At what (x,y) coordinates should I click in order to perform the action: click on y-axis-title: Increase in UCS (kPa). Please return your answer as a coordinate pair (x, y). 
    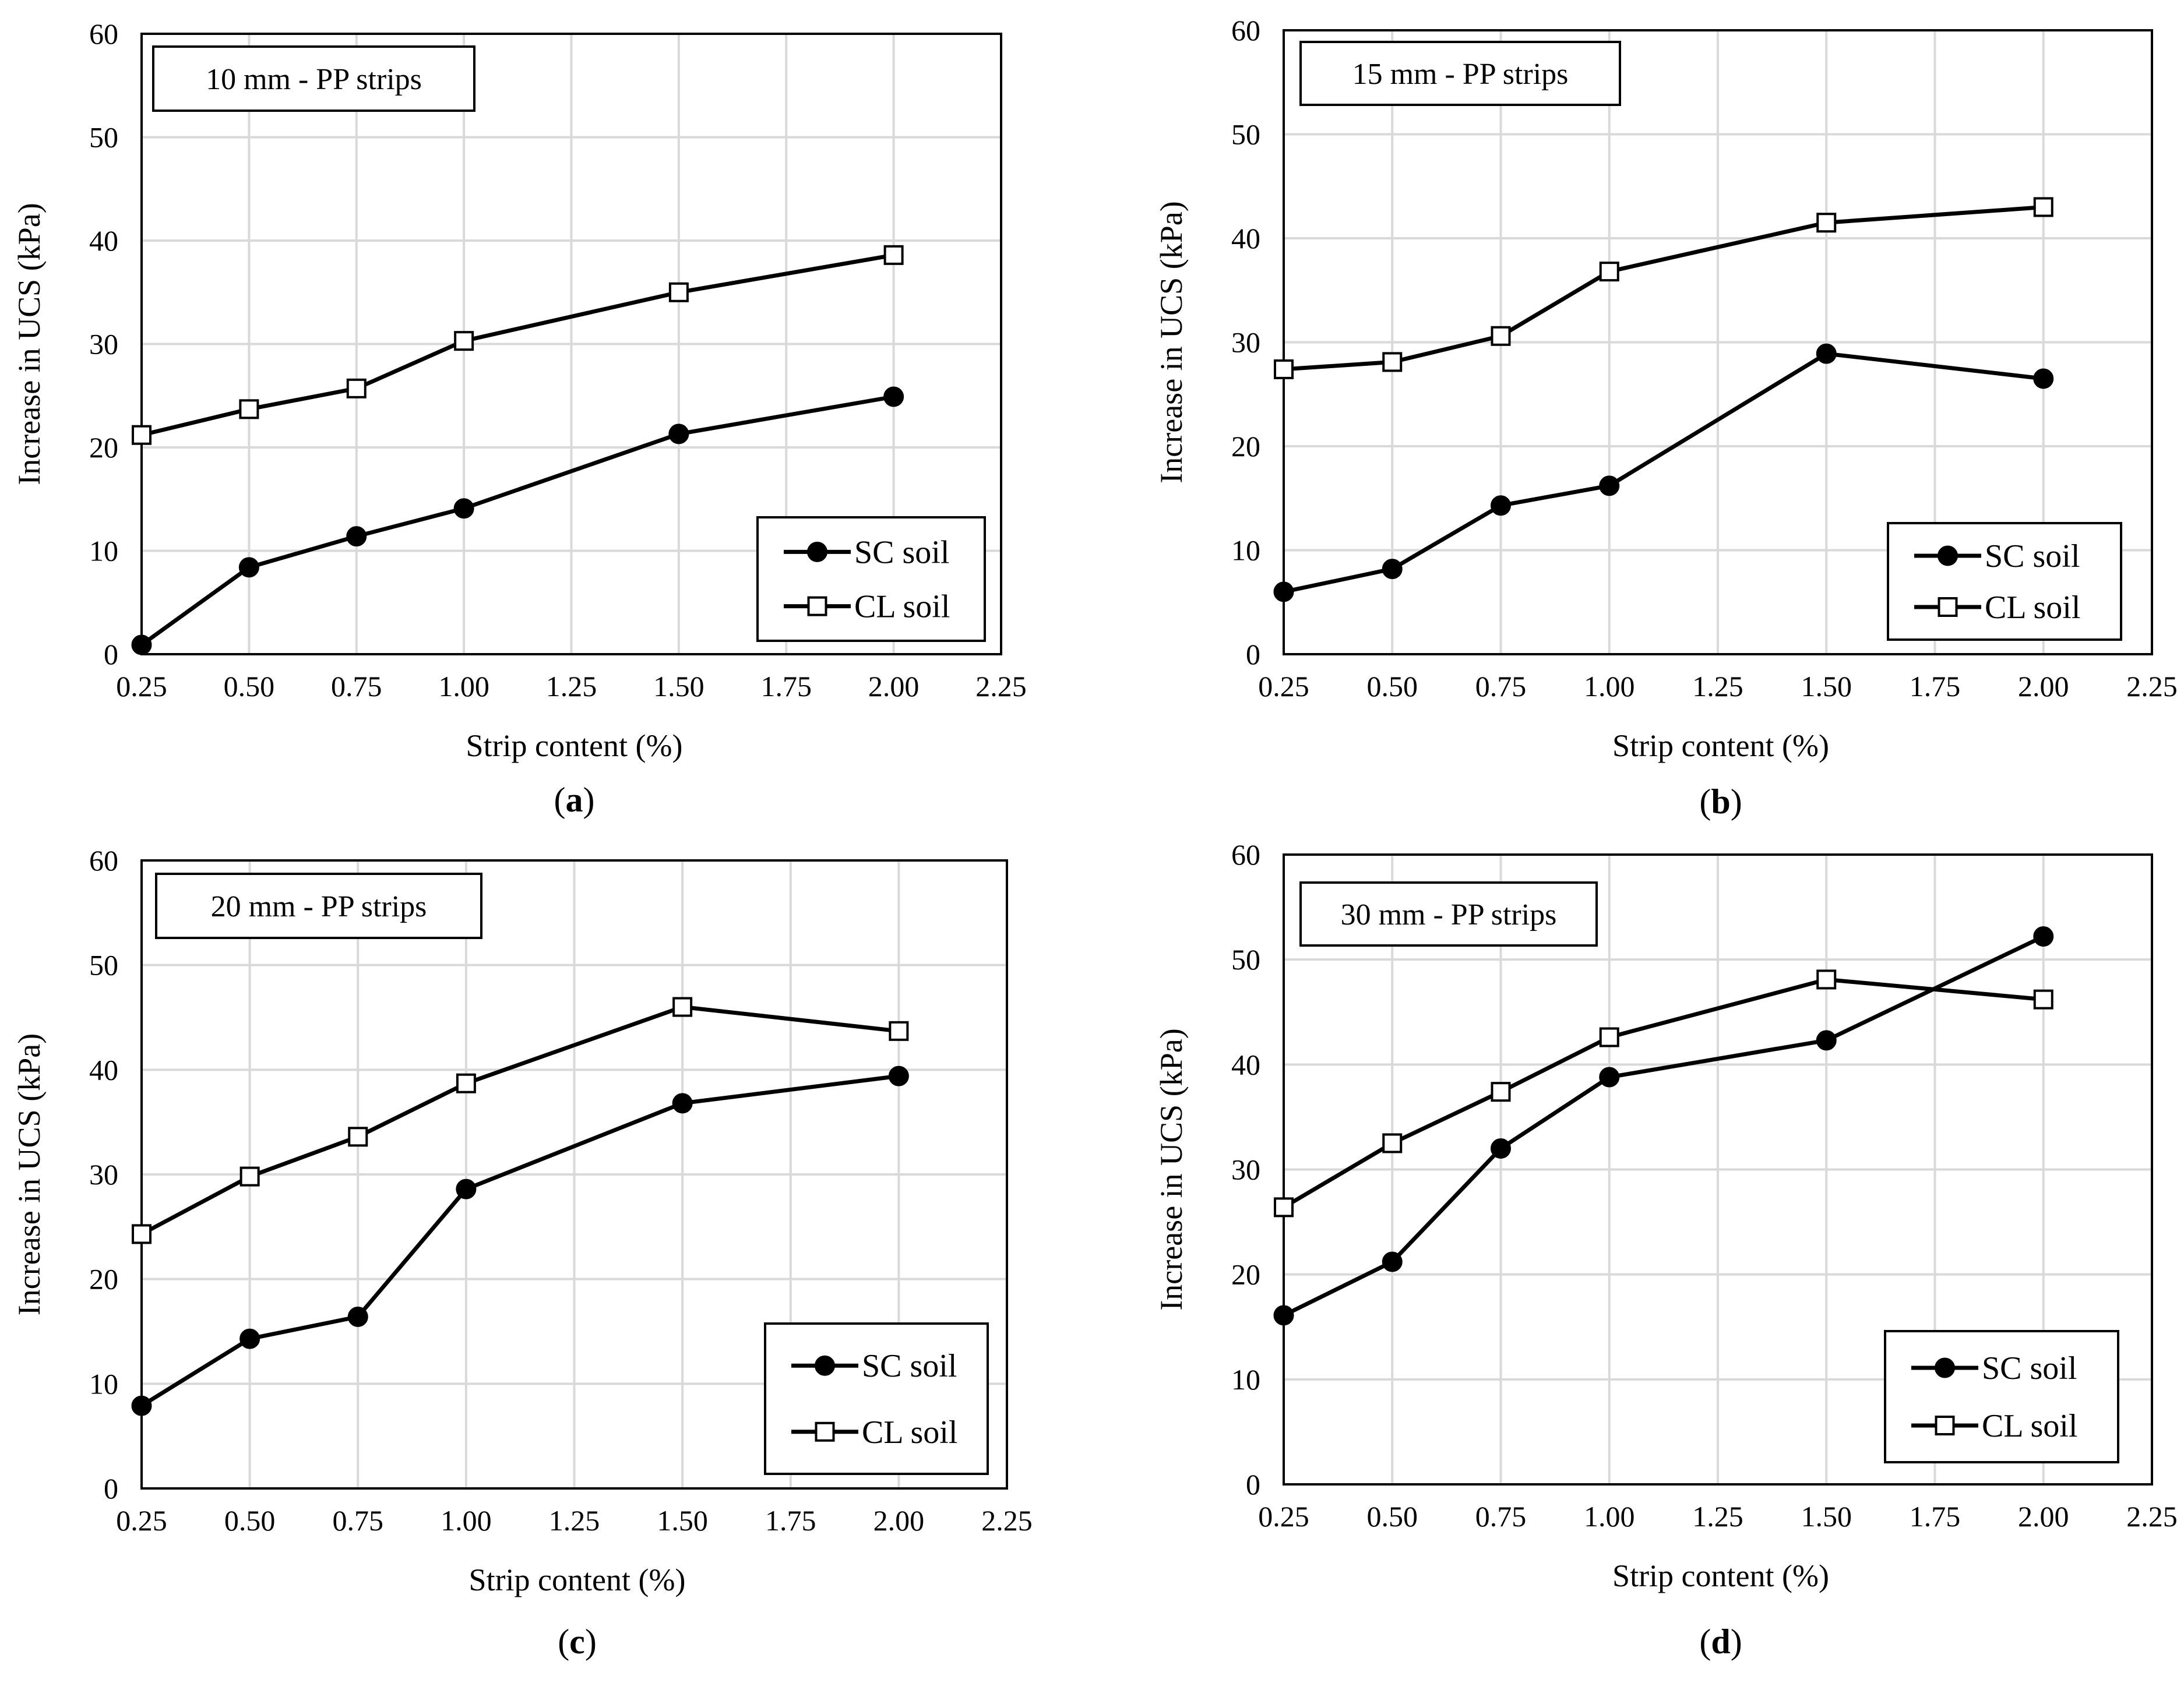
    Looking at the image, I should click on (1171, 342).